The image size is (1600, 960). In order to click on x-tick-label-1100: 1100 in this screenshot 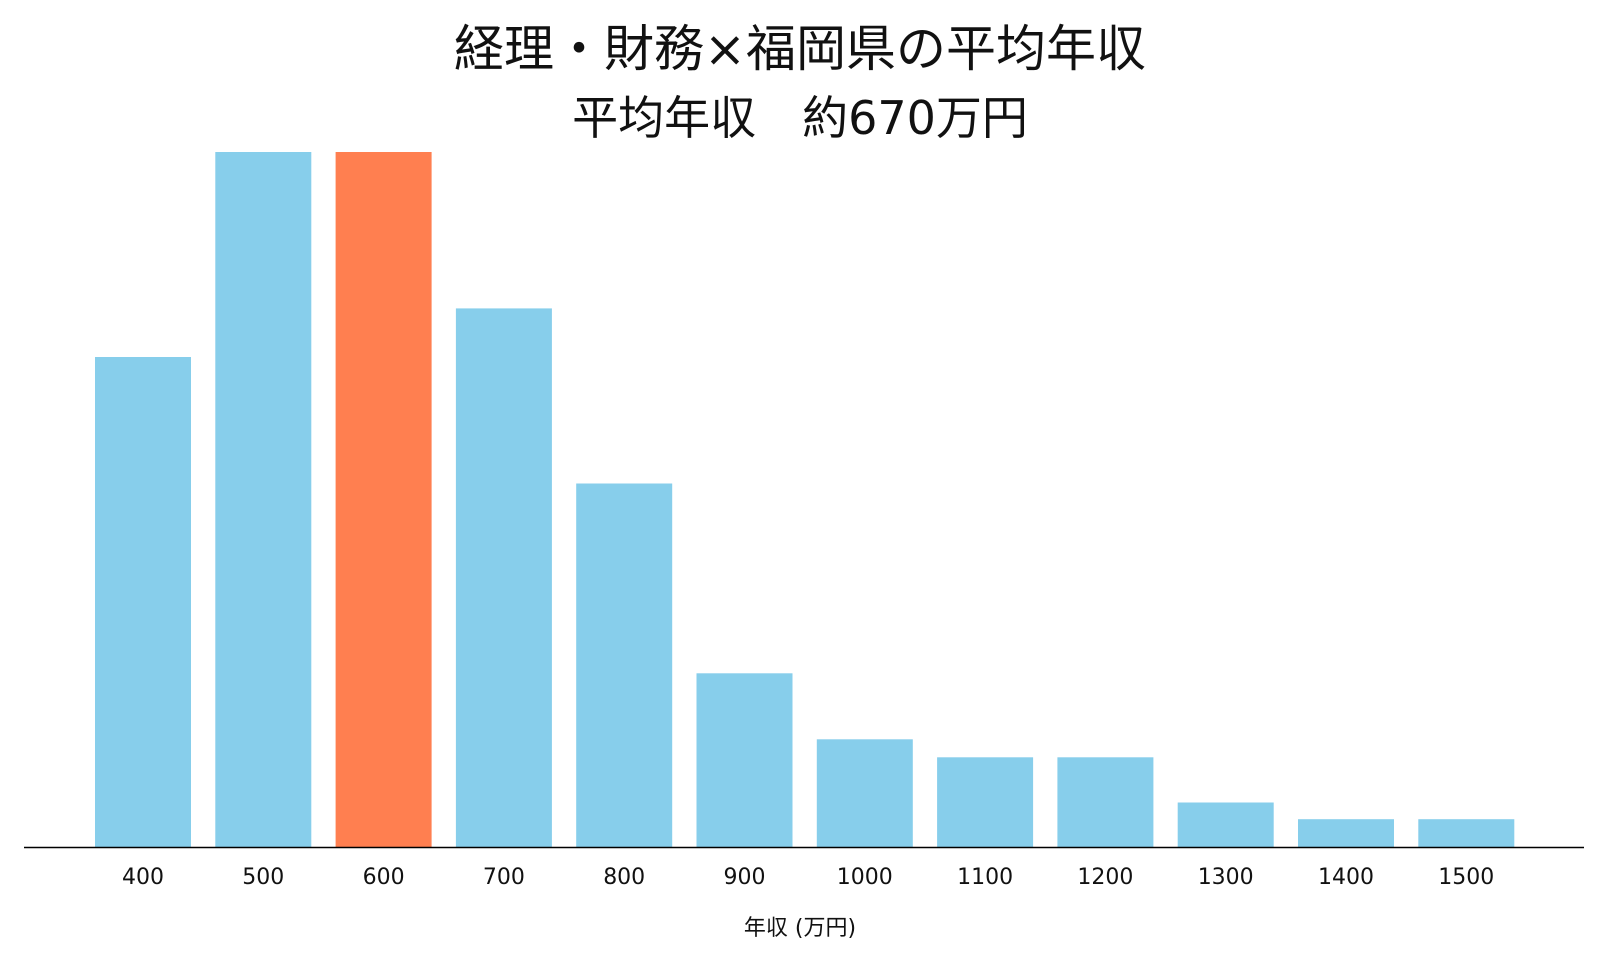, I will do `click(985, 877)`.